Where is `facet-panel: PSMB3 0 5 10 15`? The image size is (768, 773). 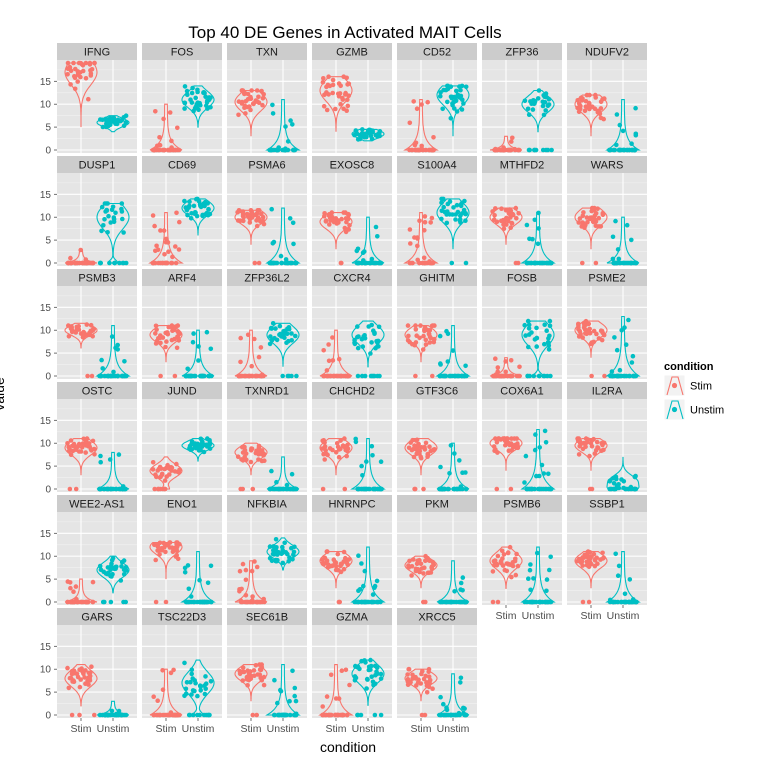 facet-panel: PSMB3 0 5 10 15 is located at coordinates (88, 326).